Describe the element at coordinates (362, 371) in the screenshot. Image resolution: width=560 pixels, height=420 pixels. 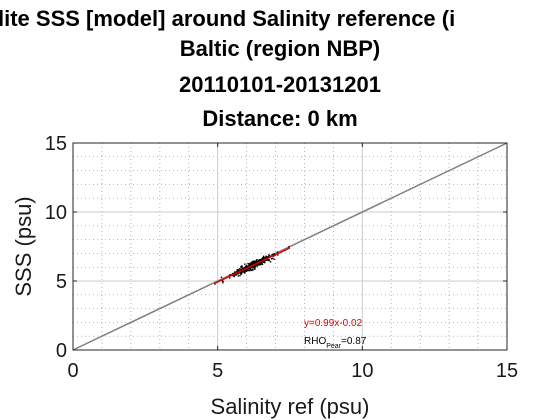
I see `x-tick-label: 10` at that location.